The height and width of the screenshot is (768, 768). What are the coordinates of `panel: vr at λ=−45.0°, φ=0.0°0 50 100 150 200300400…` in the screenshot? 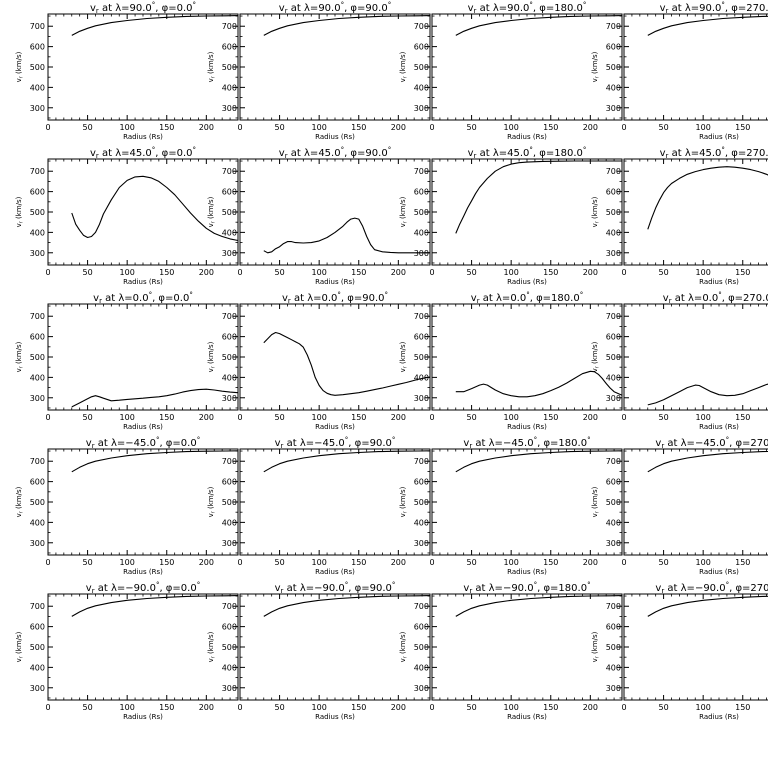 It's located at (127, 506).